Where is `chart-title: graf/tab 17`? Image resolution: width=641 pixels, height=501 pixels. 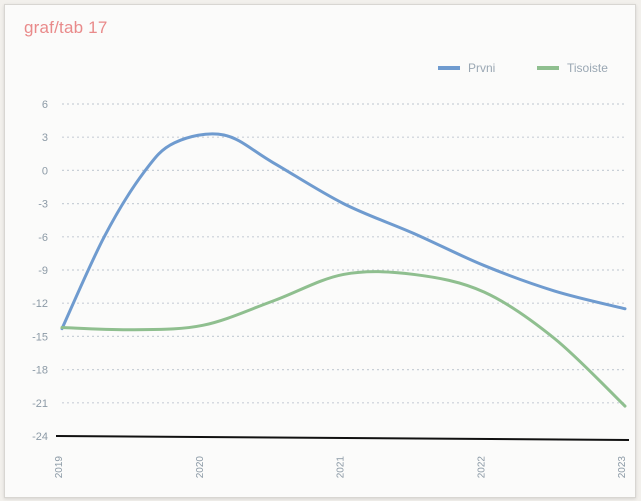 chart-title: graf/tab 17 is located at coordinates (66, 27).